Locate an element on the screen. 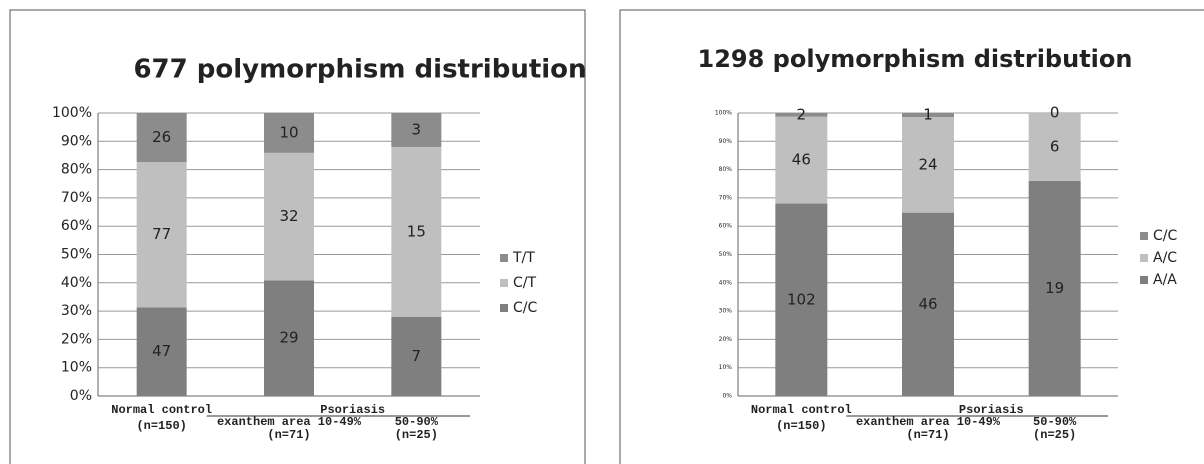 The image size is (1204, 464). data-label: 29 is located at coordinates (288, 338).